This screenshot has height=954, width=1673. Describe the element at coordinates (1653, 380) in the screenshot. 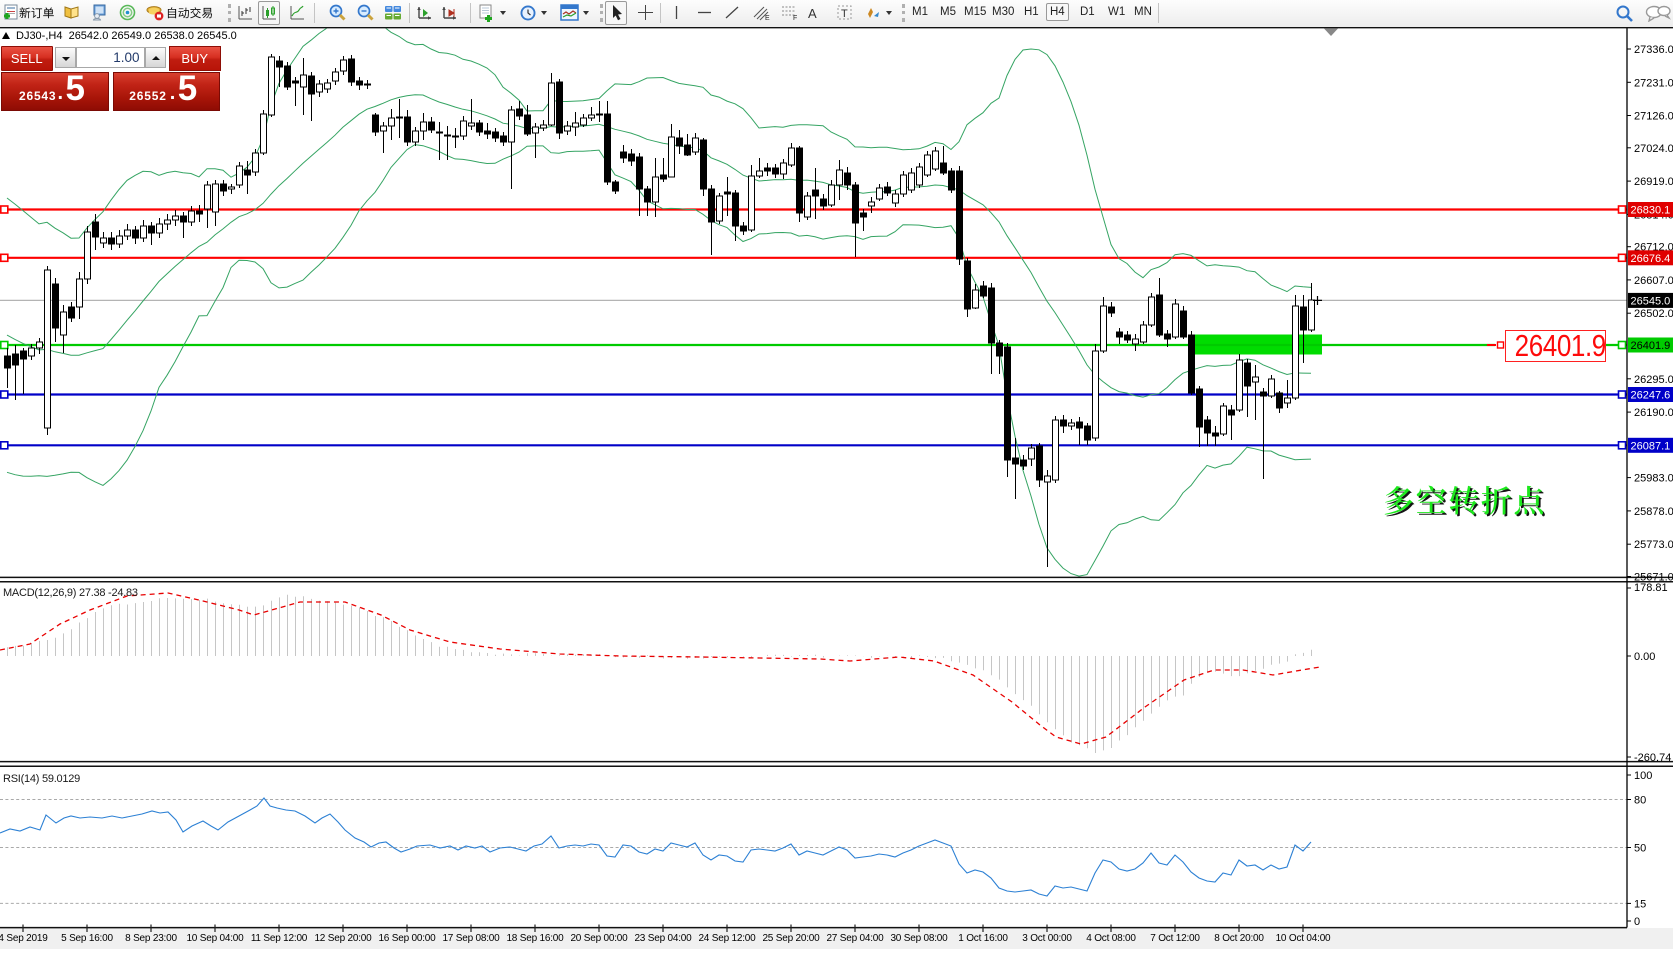

I see `svg-text: 26295.0` at that location.